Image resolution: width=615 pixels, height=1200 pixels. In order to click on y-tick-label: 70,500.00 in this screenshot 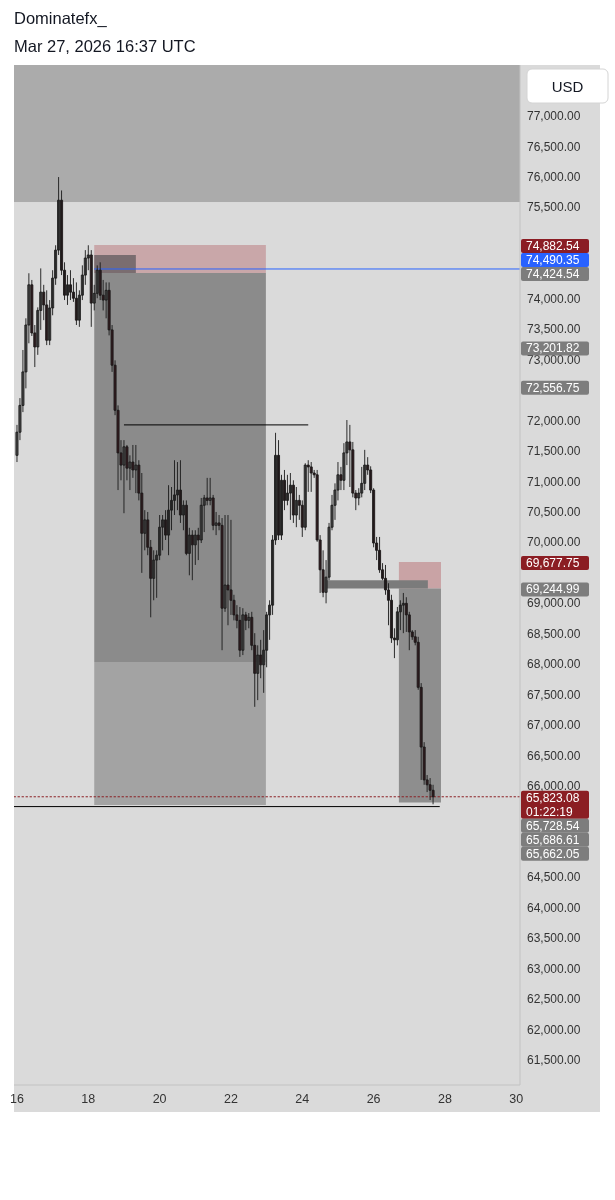, I will do `click(554, 511)`.